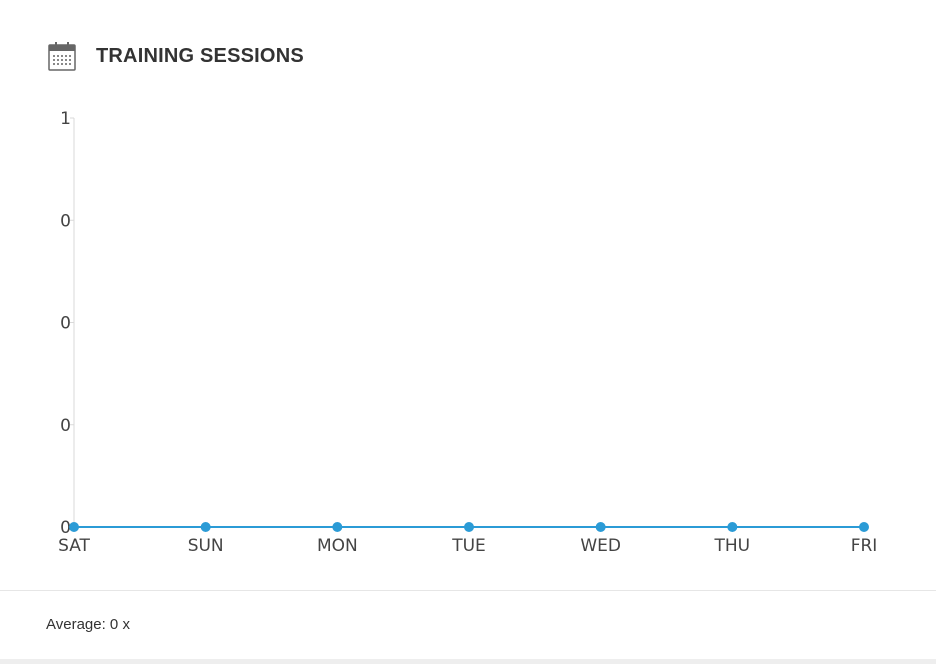  What do you see at coordinates (732, 546) in the screenshot?
I see `x-tick-label: THU` at bounding box center [732, 546].